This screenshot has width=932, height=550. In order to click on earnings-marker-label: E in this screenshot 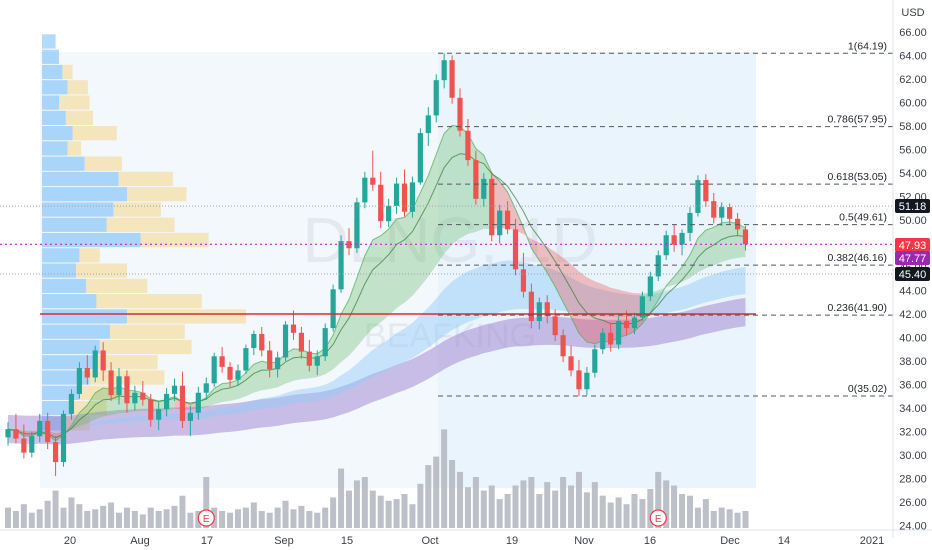, I will do `click(658, 519)`.